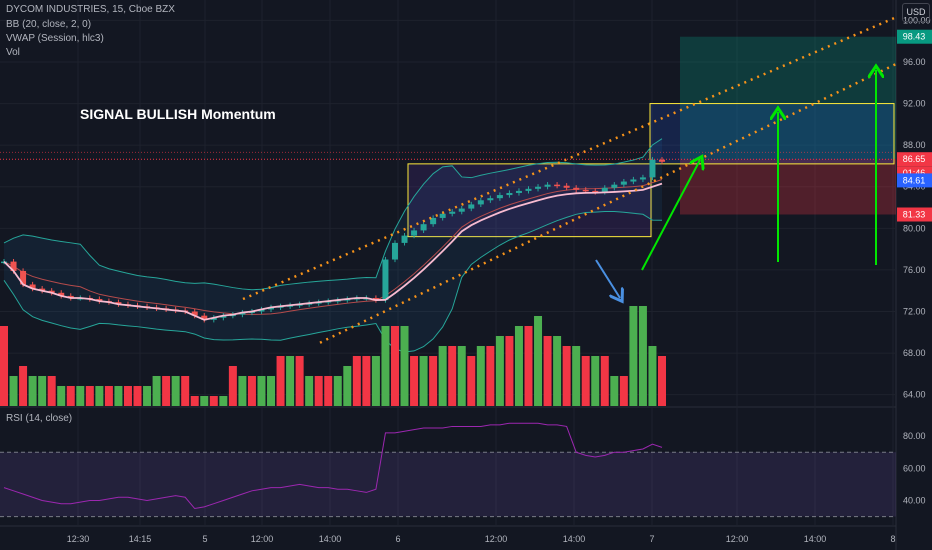 The height and width of the screenshot is (550, 932). I want to click on blue-arrow, so click(607, 278).